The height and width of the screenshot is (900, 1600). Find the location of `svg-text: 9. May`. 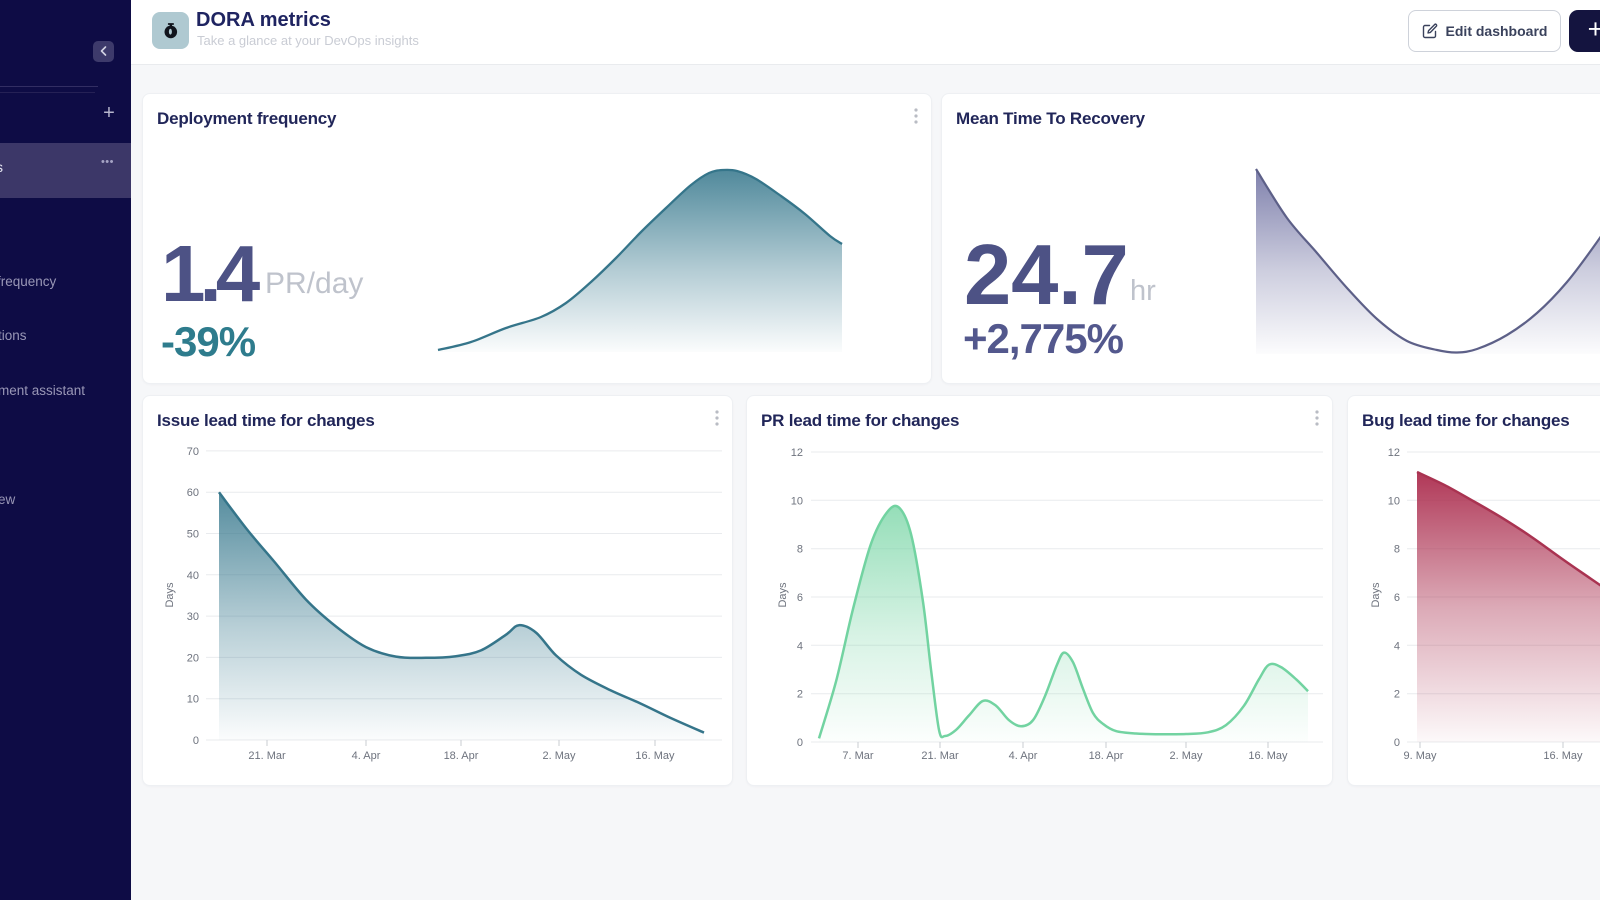

svg-text: 9. May is located at coordinates (1420, 756).